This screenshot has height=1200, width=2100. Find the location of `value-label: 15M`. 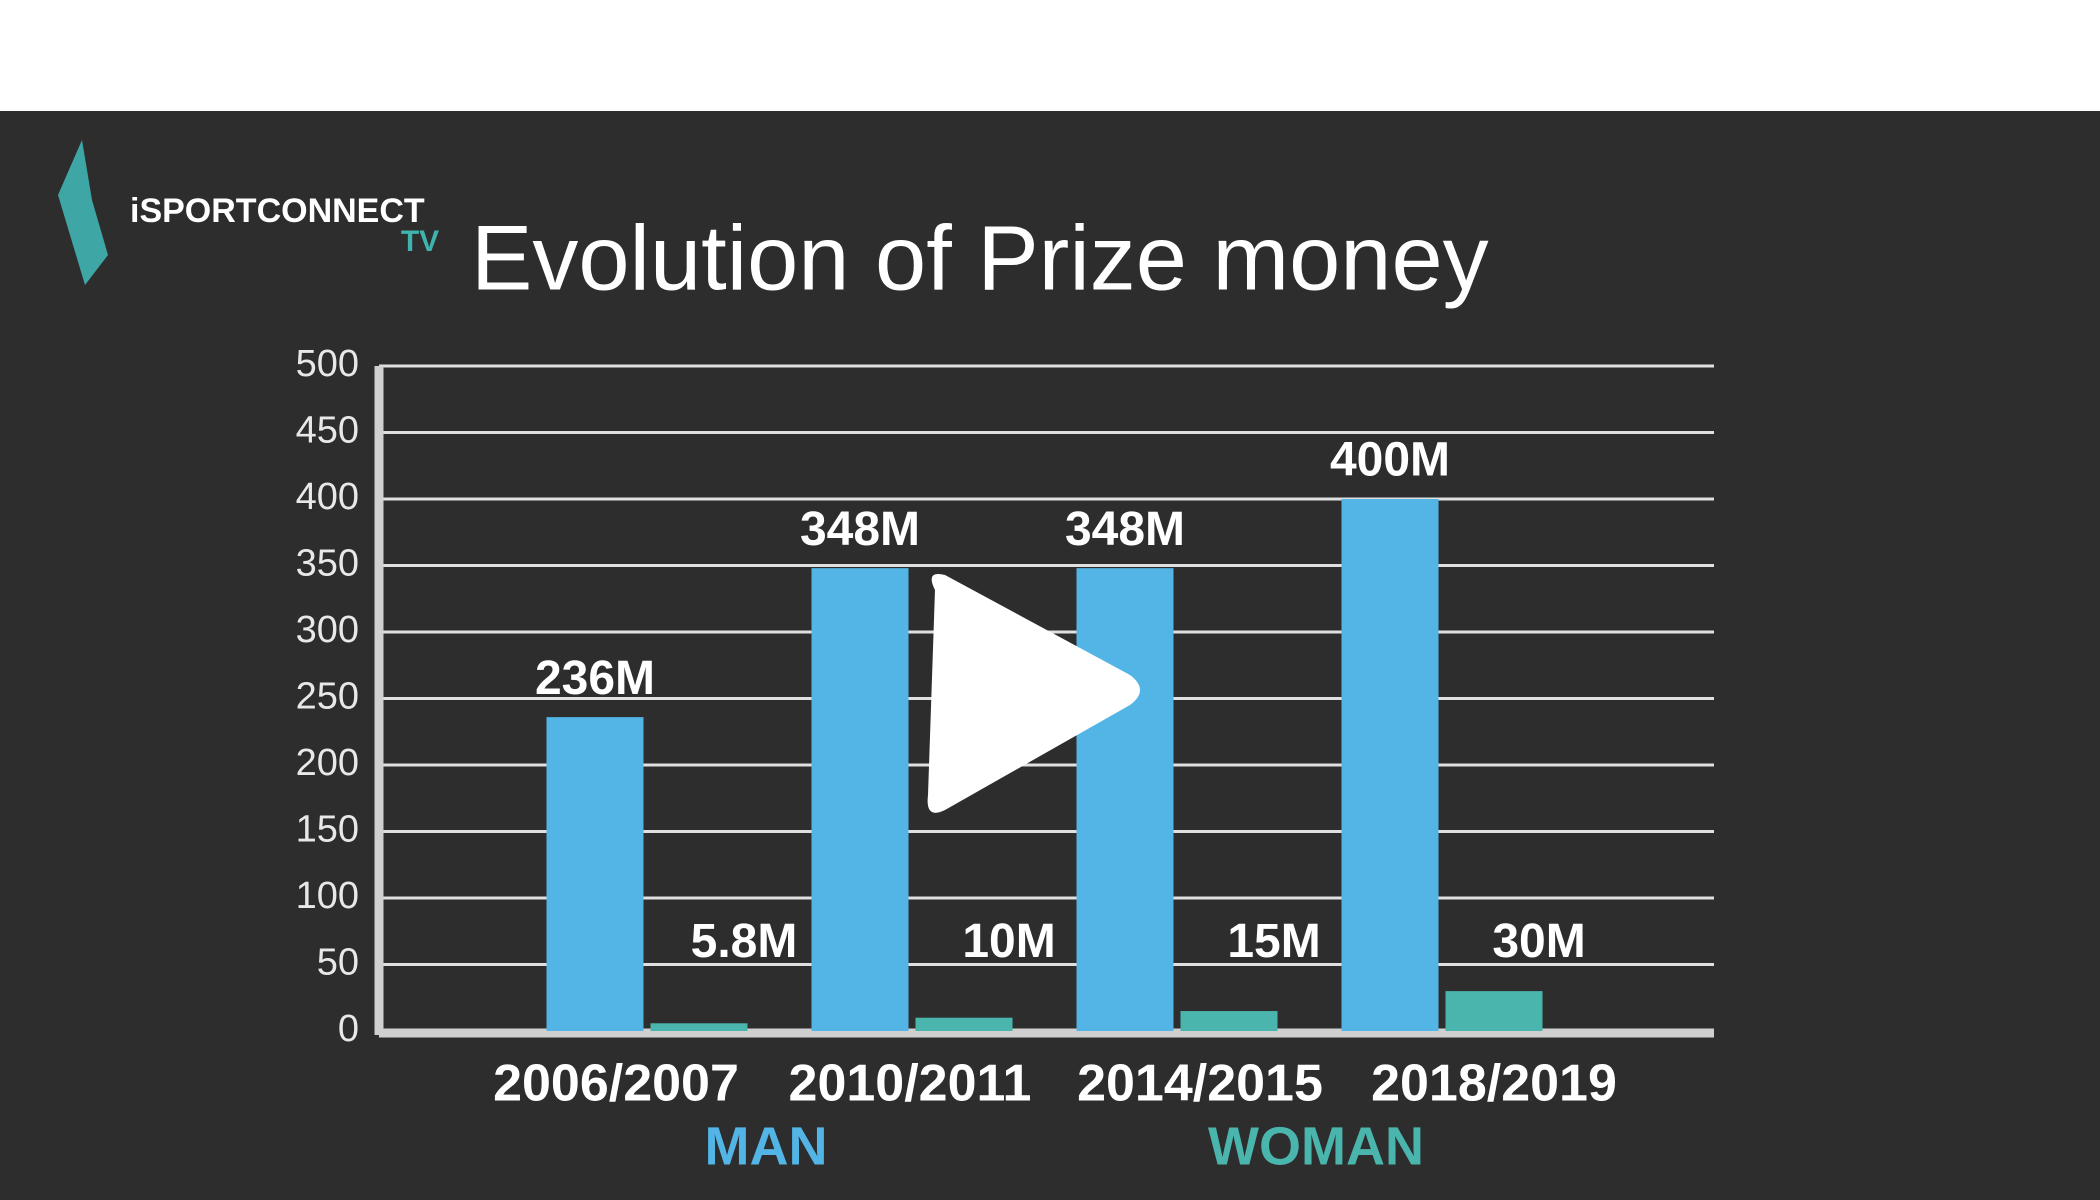

value-label: 15M is located at coordinates (1273, 941).